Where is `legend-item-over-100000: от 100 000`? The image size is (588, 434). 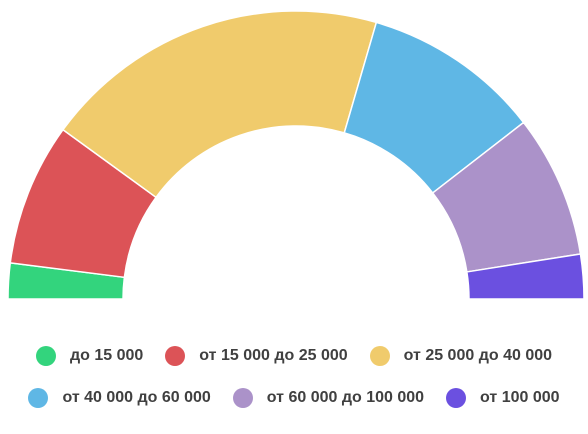
legend-item-over-100000: от 100 000 is located at coordinates (503, 398).